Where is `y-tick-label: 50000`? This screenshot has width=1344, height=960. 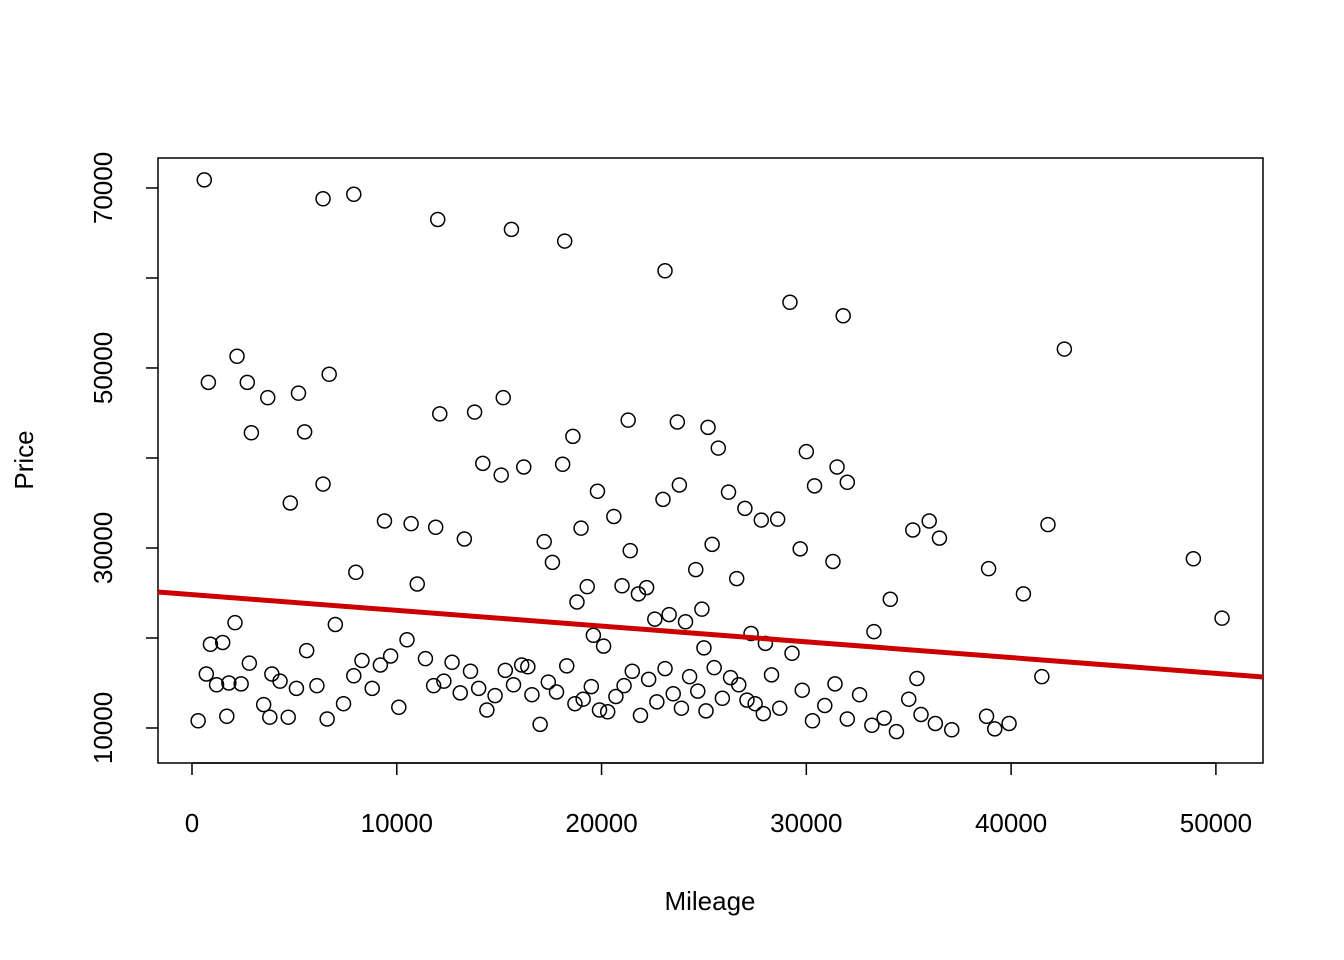 y-tick-label: 50000 is located at coordinates (103, 368).